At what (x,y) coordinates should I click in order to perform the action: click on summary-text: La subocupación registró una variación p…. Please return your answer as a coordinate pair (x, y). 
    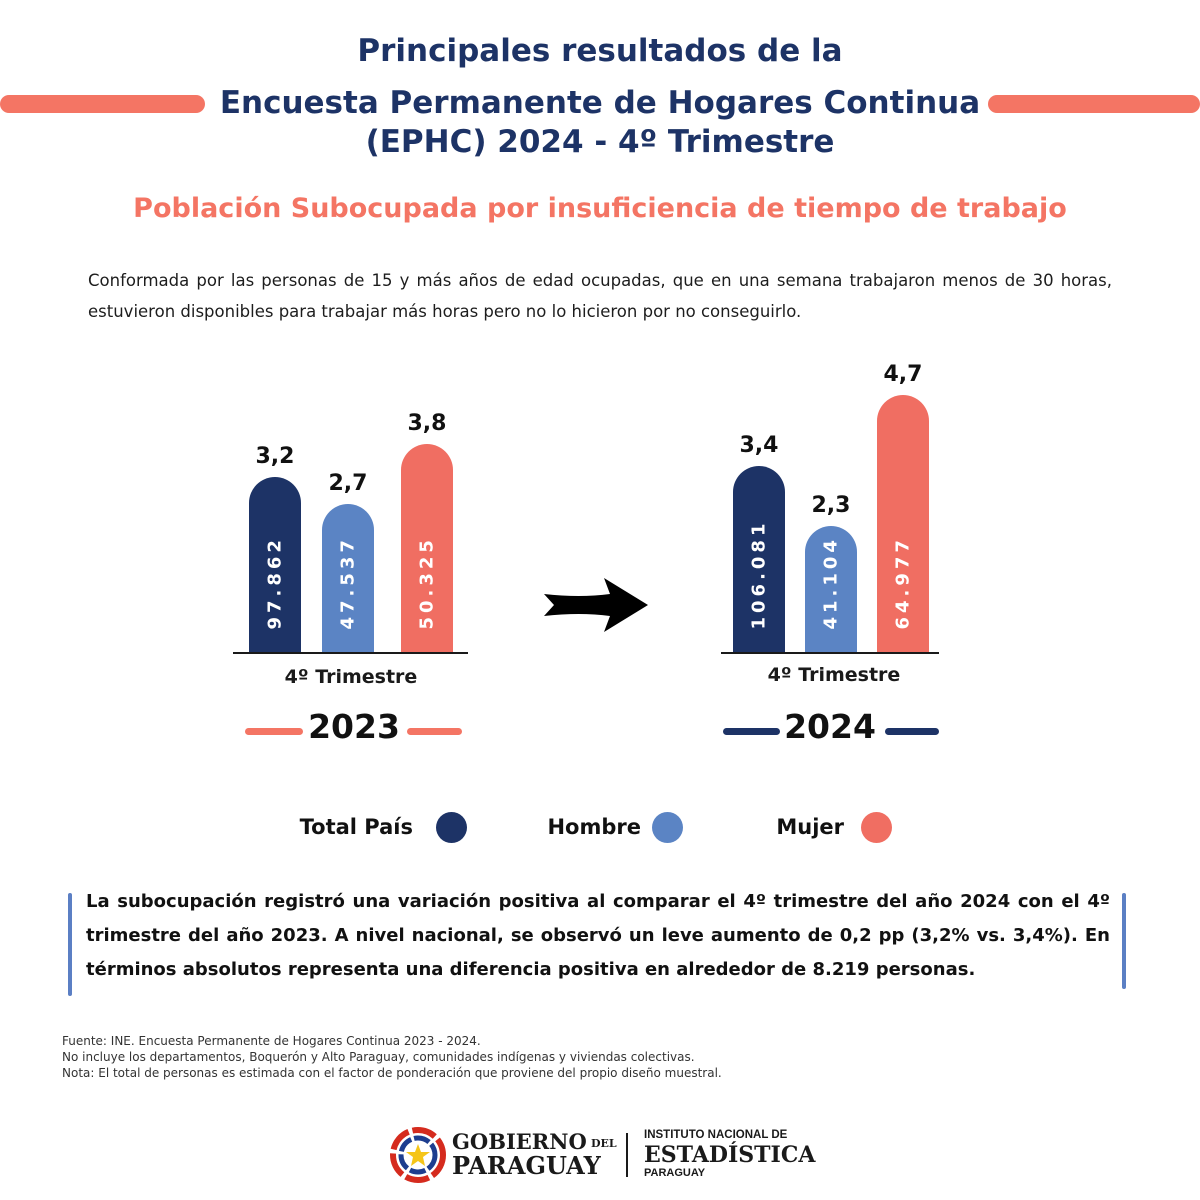
    Looking at the image, I should click on (598, 935).